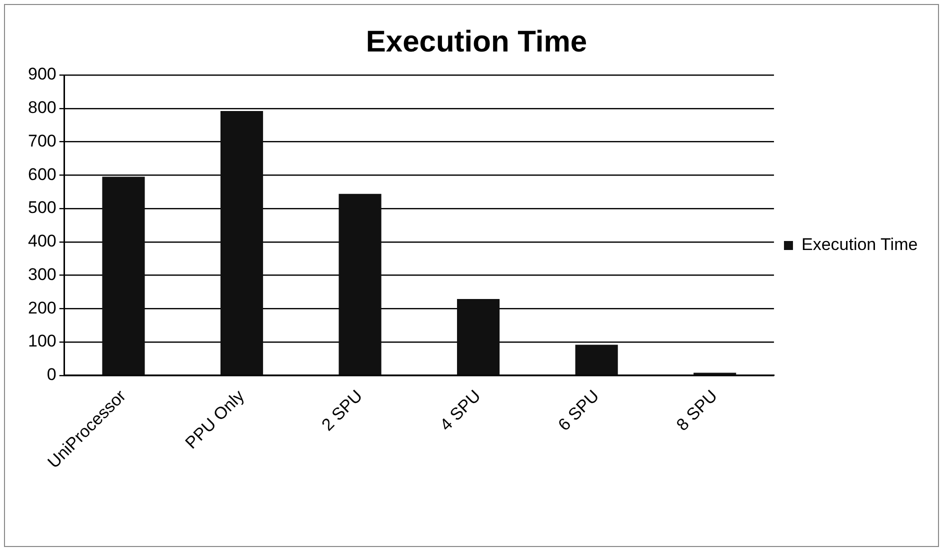  I want to click on y-tick-label: 900, so click(42, 74).